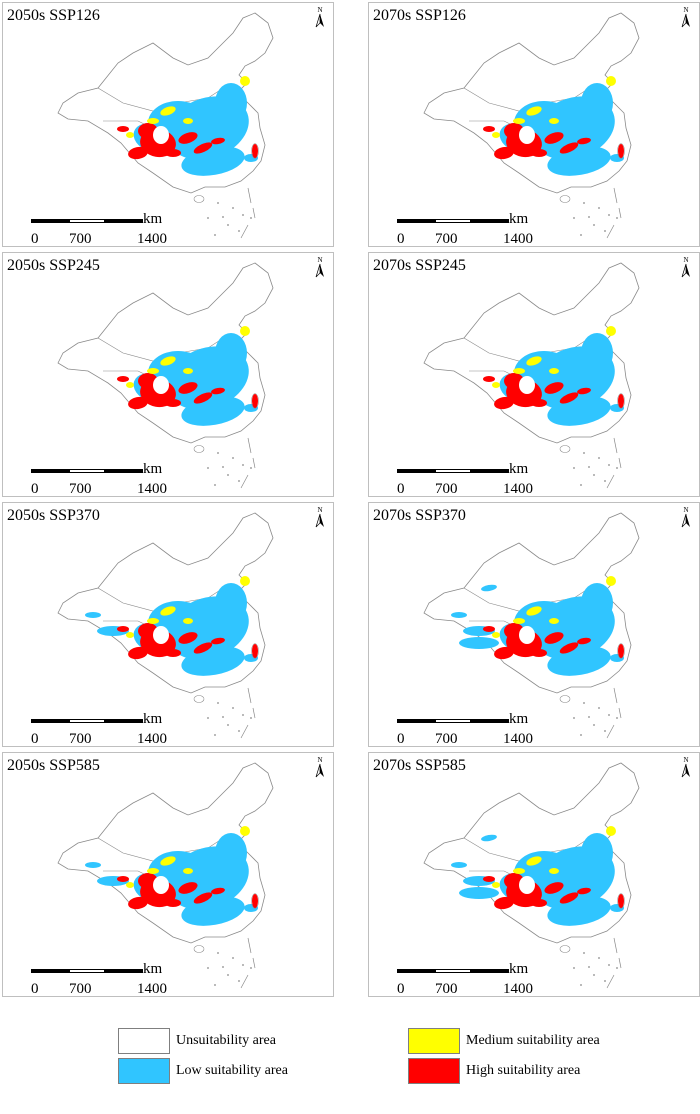  What do you see at coordinates (419, 515) in the screenshot?
I see `panel-title: 2070s SSP370` at bounding box center [419, 515].